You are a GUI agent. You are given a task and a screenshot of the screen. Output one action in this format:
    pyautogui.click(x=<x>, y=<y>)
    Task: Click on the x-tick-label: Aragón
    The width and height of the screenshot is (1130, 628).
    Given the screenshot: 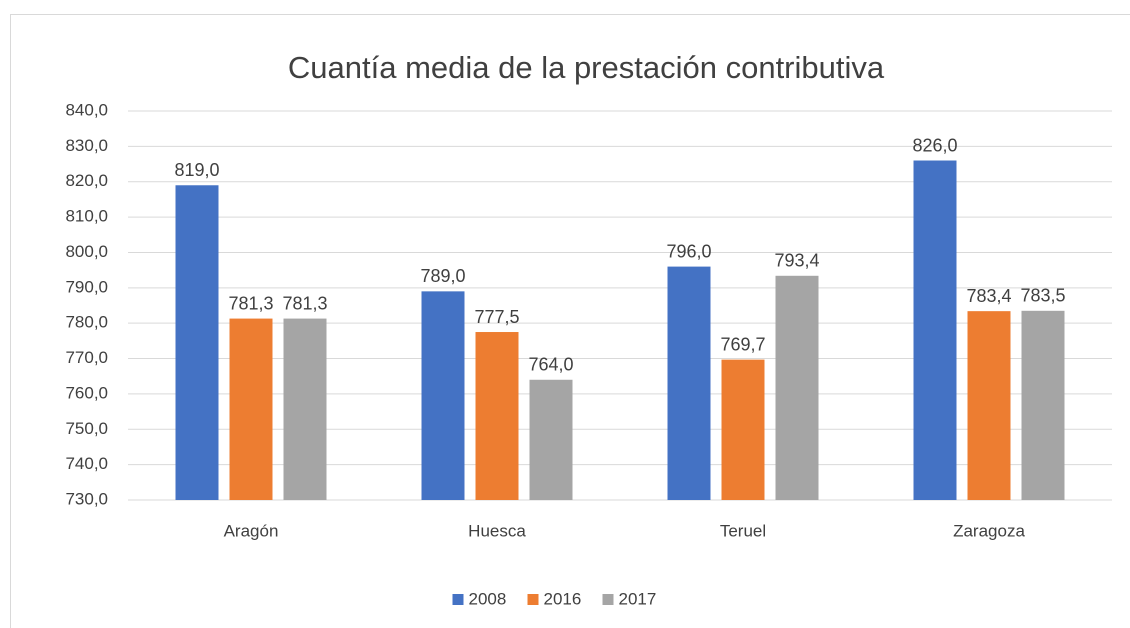 What is the action you would take?
    pyautogui.click(x=251, y=530)
    